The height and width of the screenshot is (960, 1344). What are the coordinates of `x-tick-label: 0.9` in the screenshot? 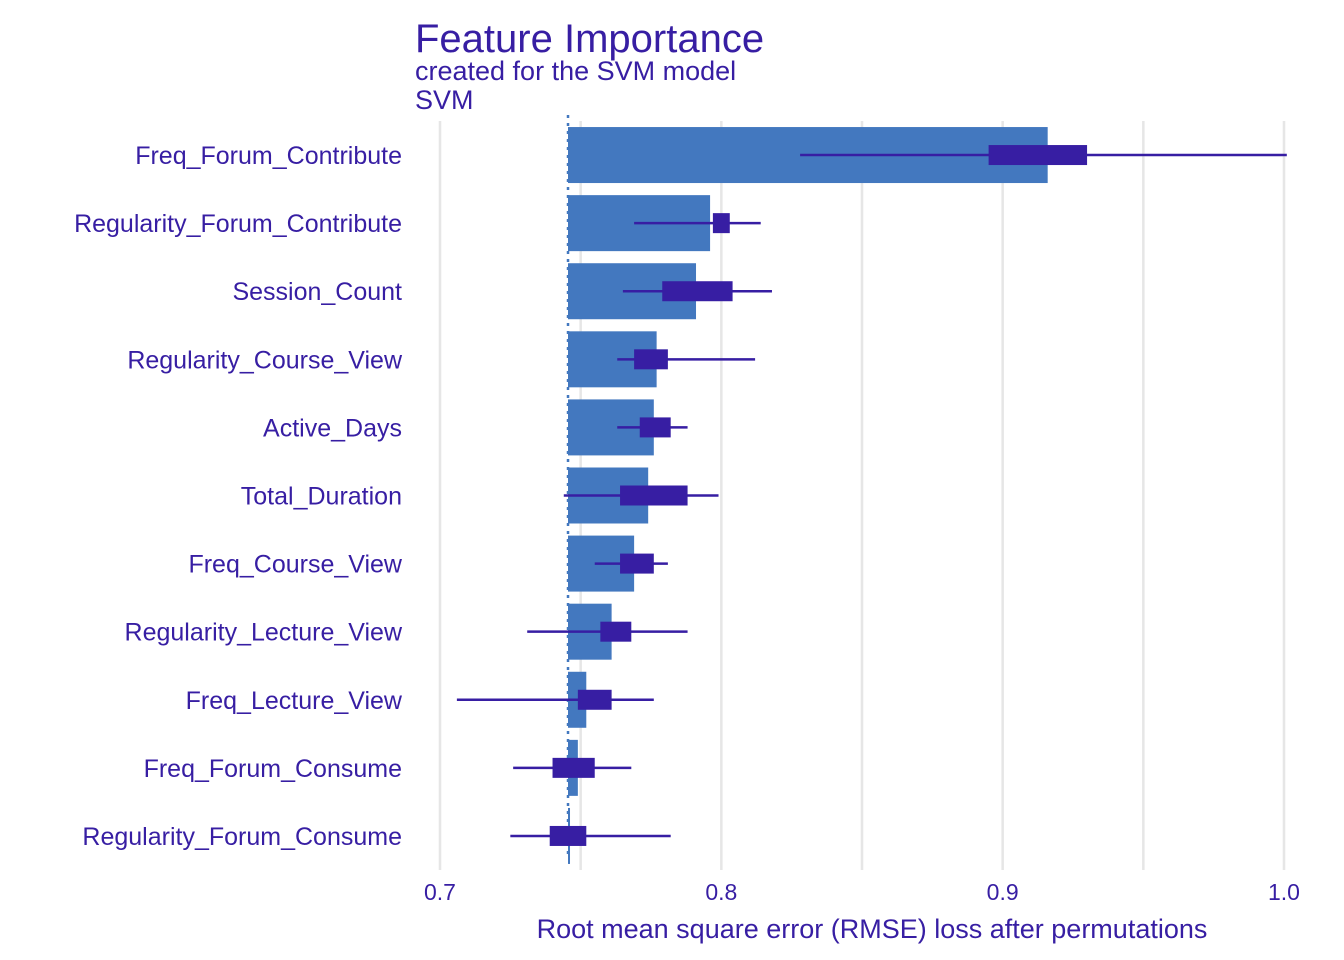 It's located at (1003, 892).